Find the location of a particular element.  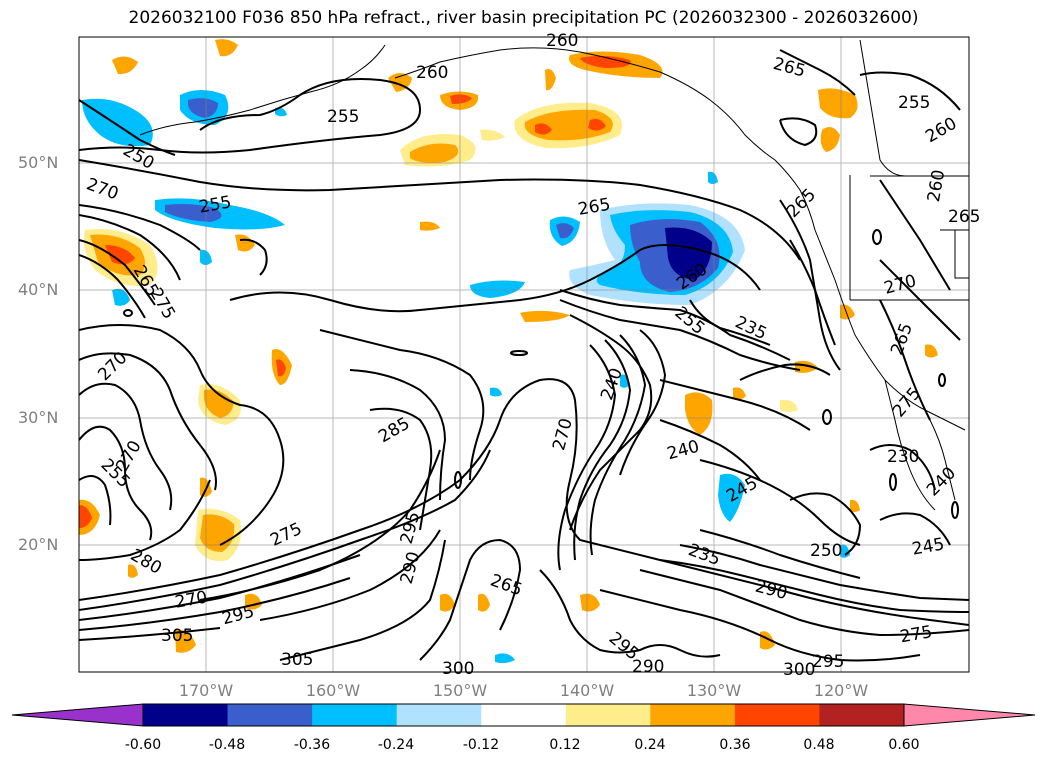

colorbar-tick-label: 0.48 is located at coordinates (819, 745).